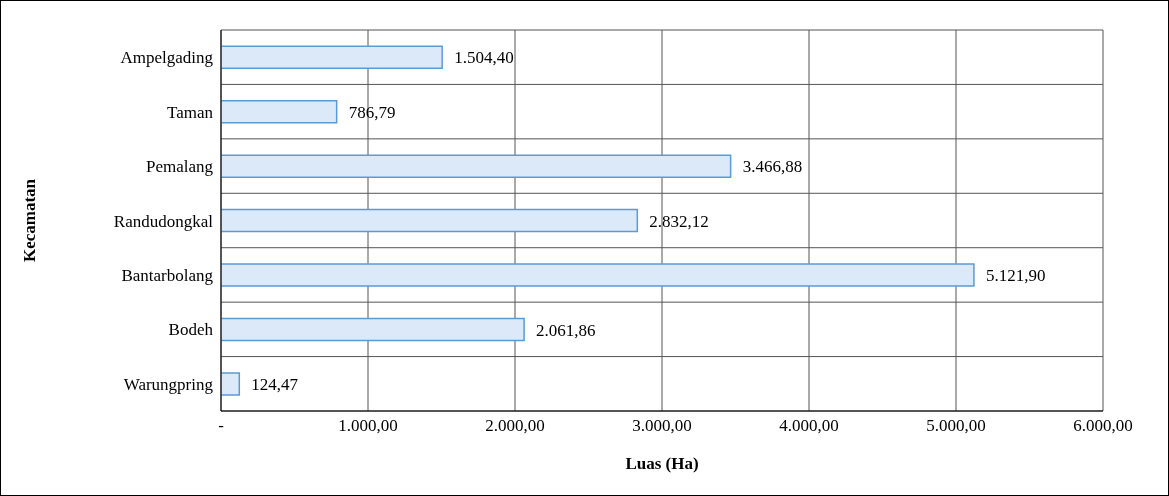  What do you see at coordinates (191, 330) in the screenshot?
I see `y-tick-label: Bodeh` at bounding box center [191, 330].